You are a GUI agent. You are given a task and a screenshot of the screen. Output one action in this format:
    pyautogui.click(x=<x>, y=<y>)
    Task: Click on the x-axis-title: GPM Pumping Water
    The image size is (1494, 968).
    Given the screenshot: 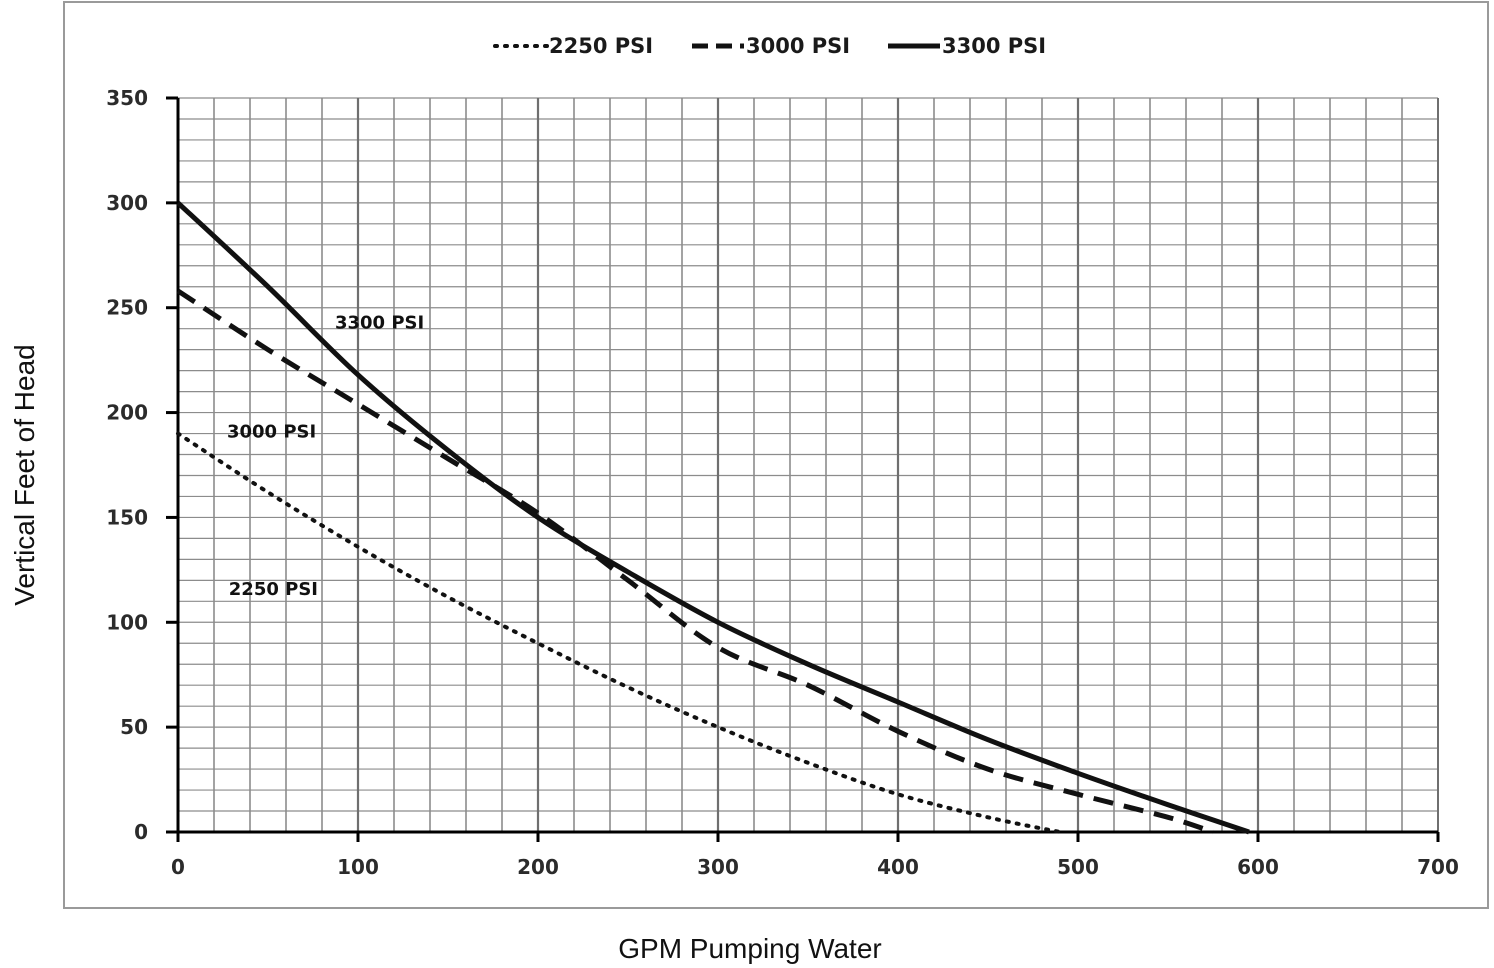 What is the action you would take?
    pyautogui.click(x=749, y=948)
    